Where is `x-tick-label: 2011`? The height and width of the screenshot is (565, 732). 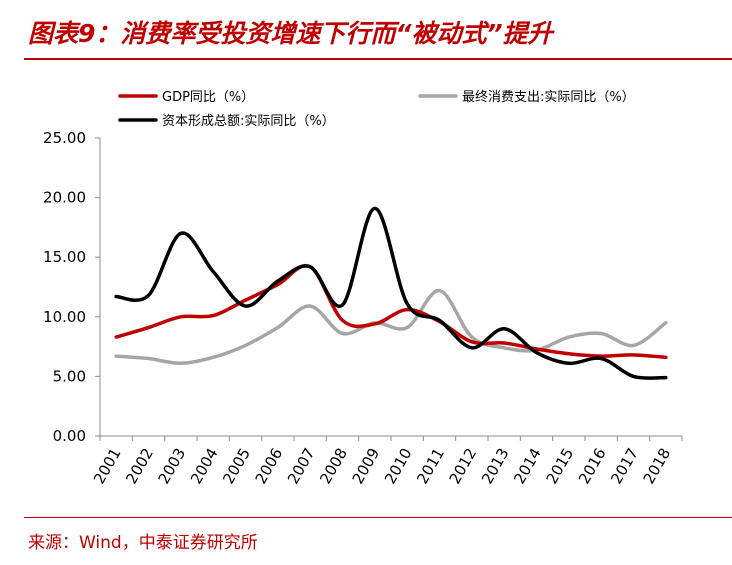
x-tick-label: 2011 is located at coordinates (430, 466).